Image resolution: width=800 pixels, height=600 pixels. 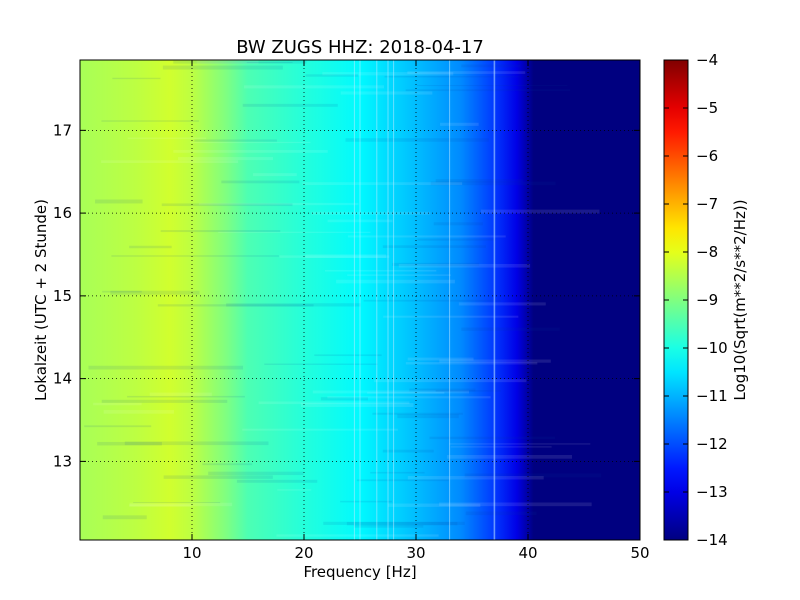 What do you see at coordinates (62, 296) in the screenshot?
I see `y-tick-label: 15` at bounding box center [62, 296].